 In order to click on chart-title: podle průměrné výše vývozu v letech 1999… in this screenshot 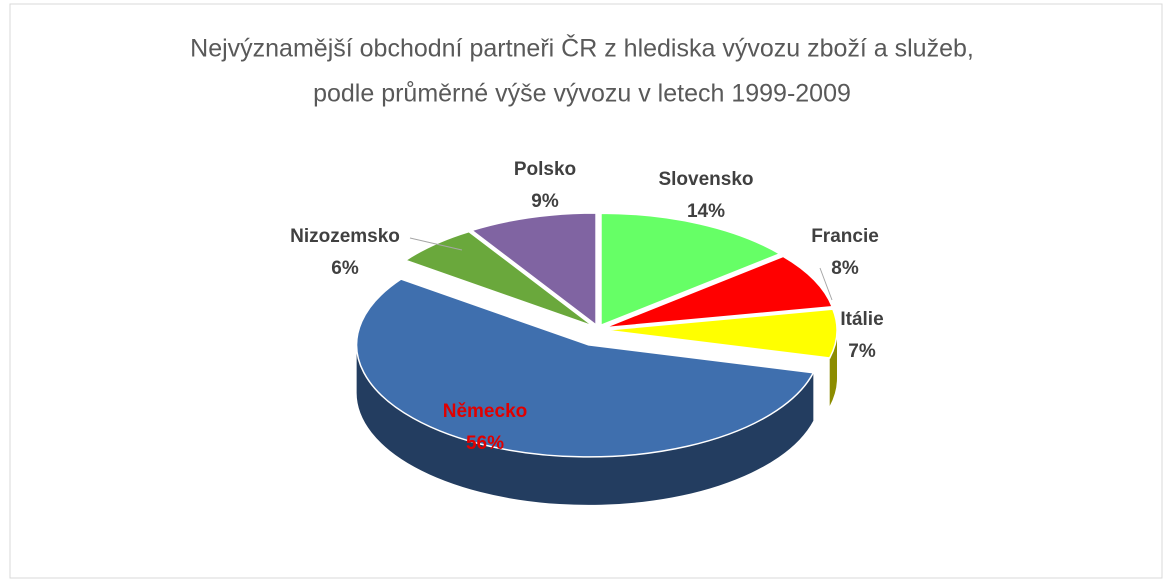, I will do `click(582, 94)`.